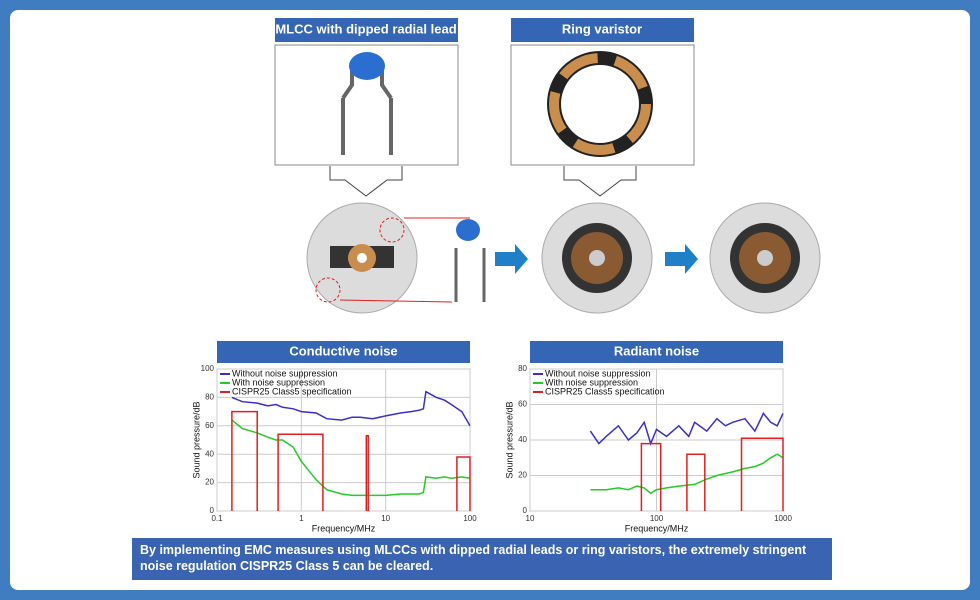  I want to click on mlcc-label: MLCC with dipped radial lead, so click(365, 28).